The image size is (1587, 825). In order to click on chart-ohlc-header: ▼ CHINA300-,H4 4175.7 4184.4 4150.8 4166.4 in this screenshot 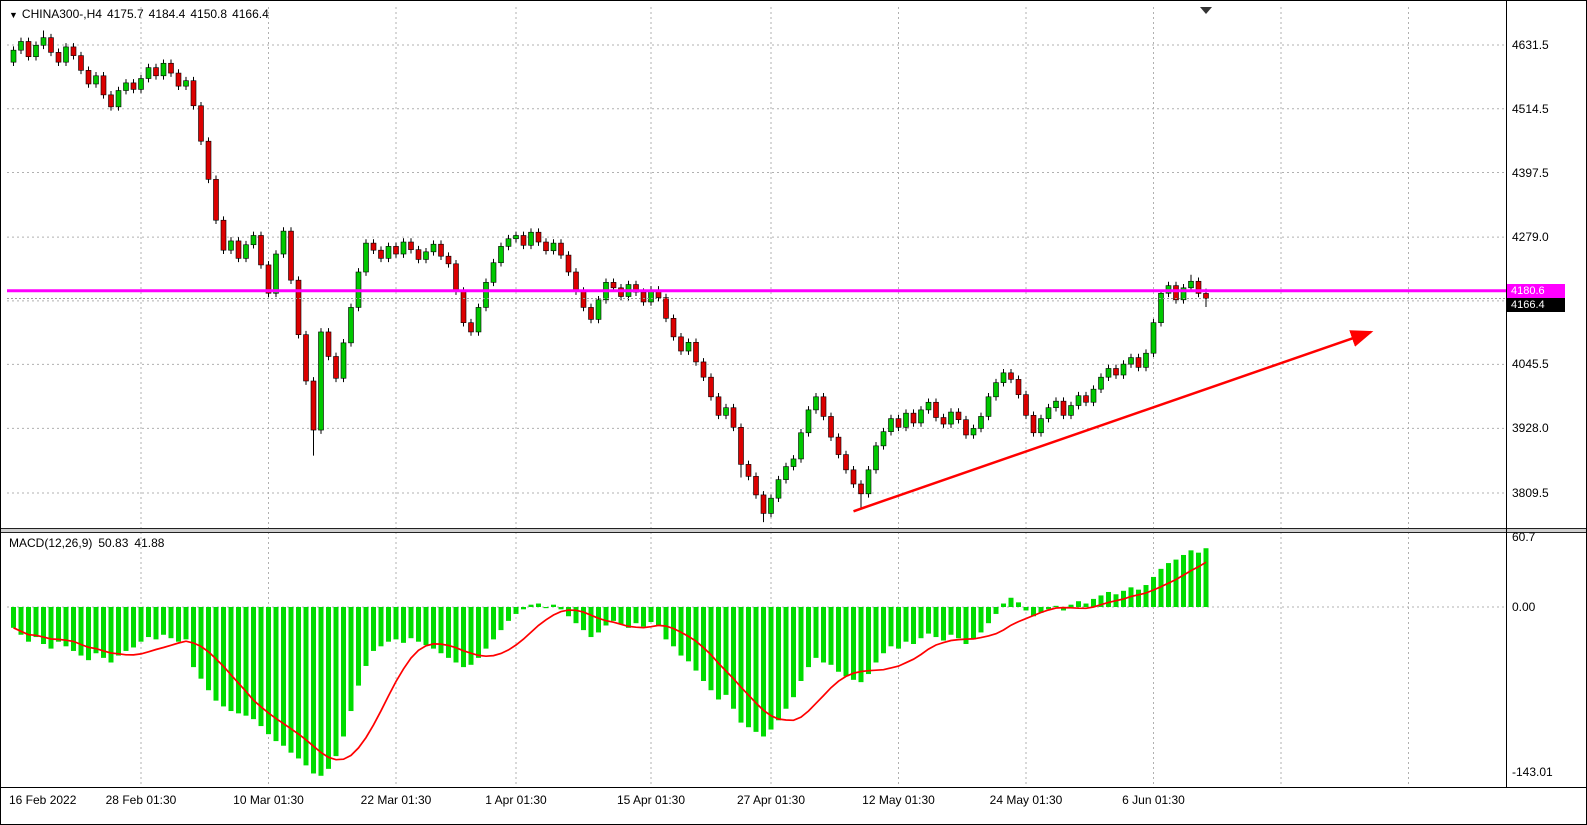, I will do `click(141, 14)`.